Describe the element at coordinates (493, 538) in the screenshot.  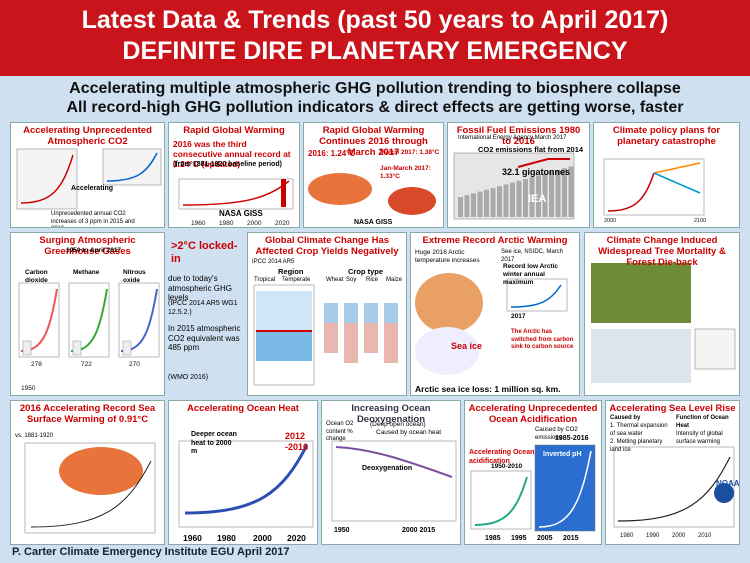
I see `panel-text: 1985` at that location.